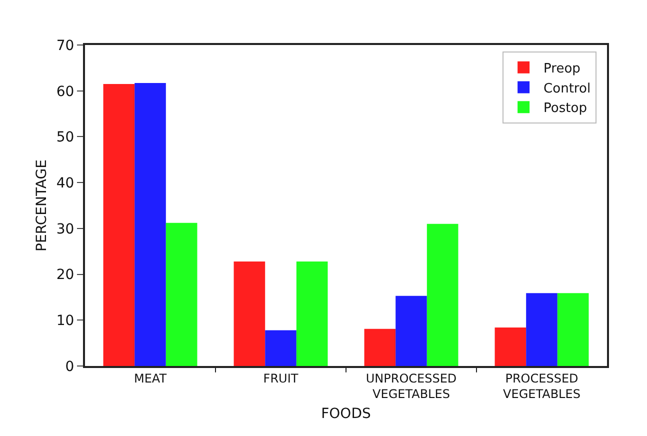 This screenshot has height=436, width=647. I want to click on legend-label: Postop, so click(565, 108).